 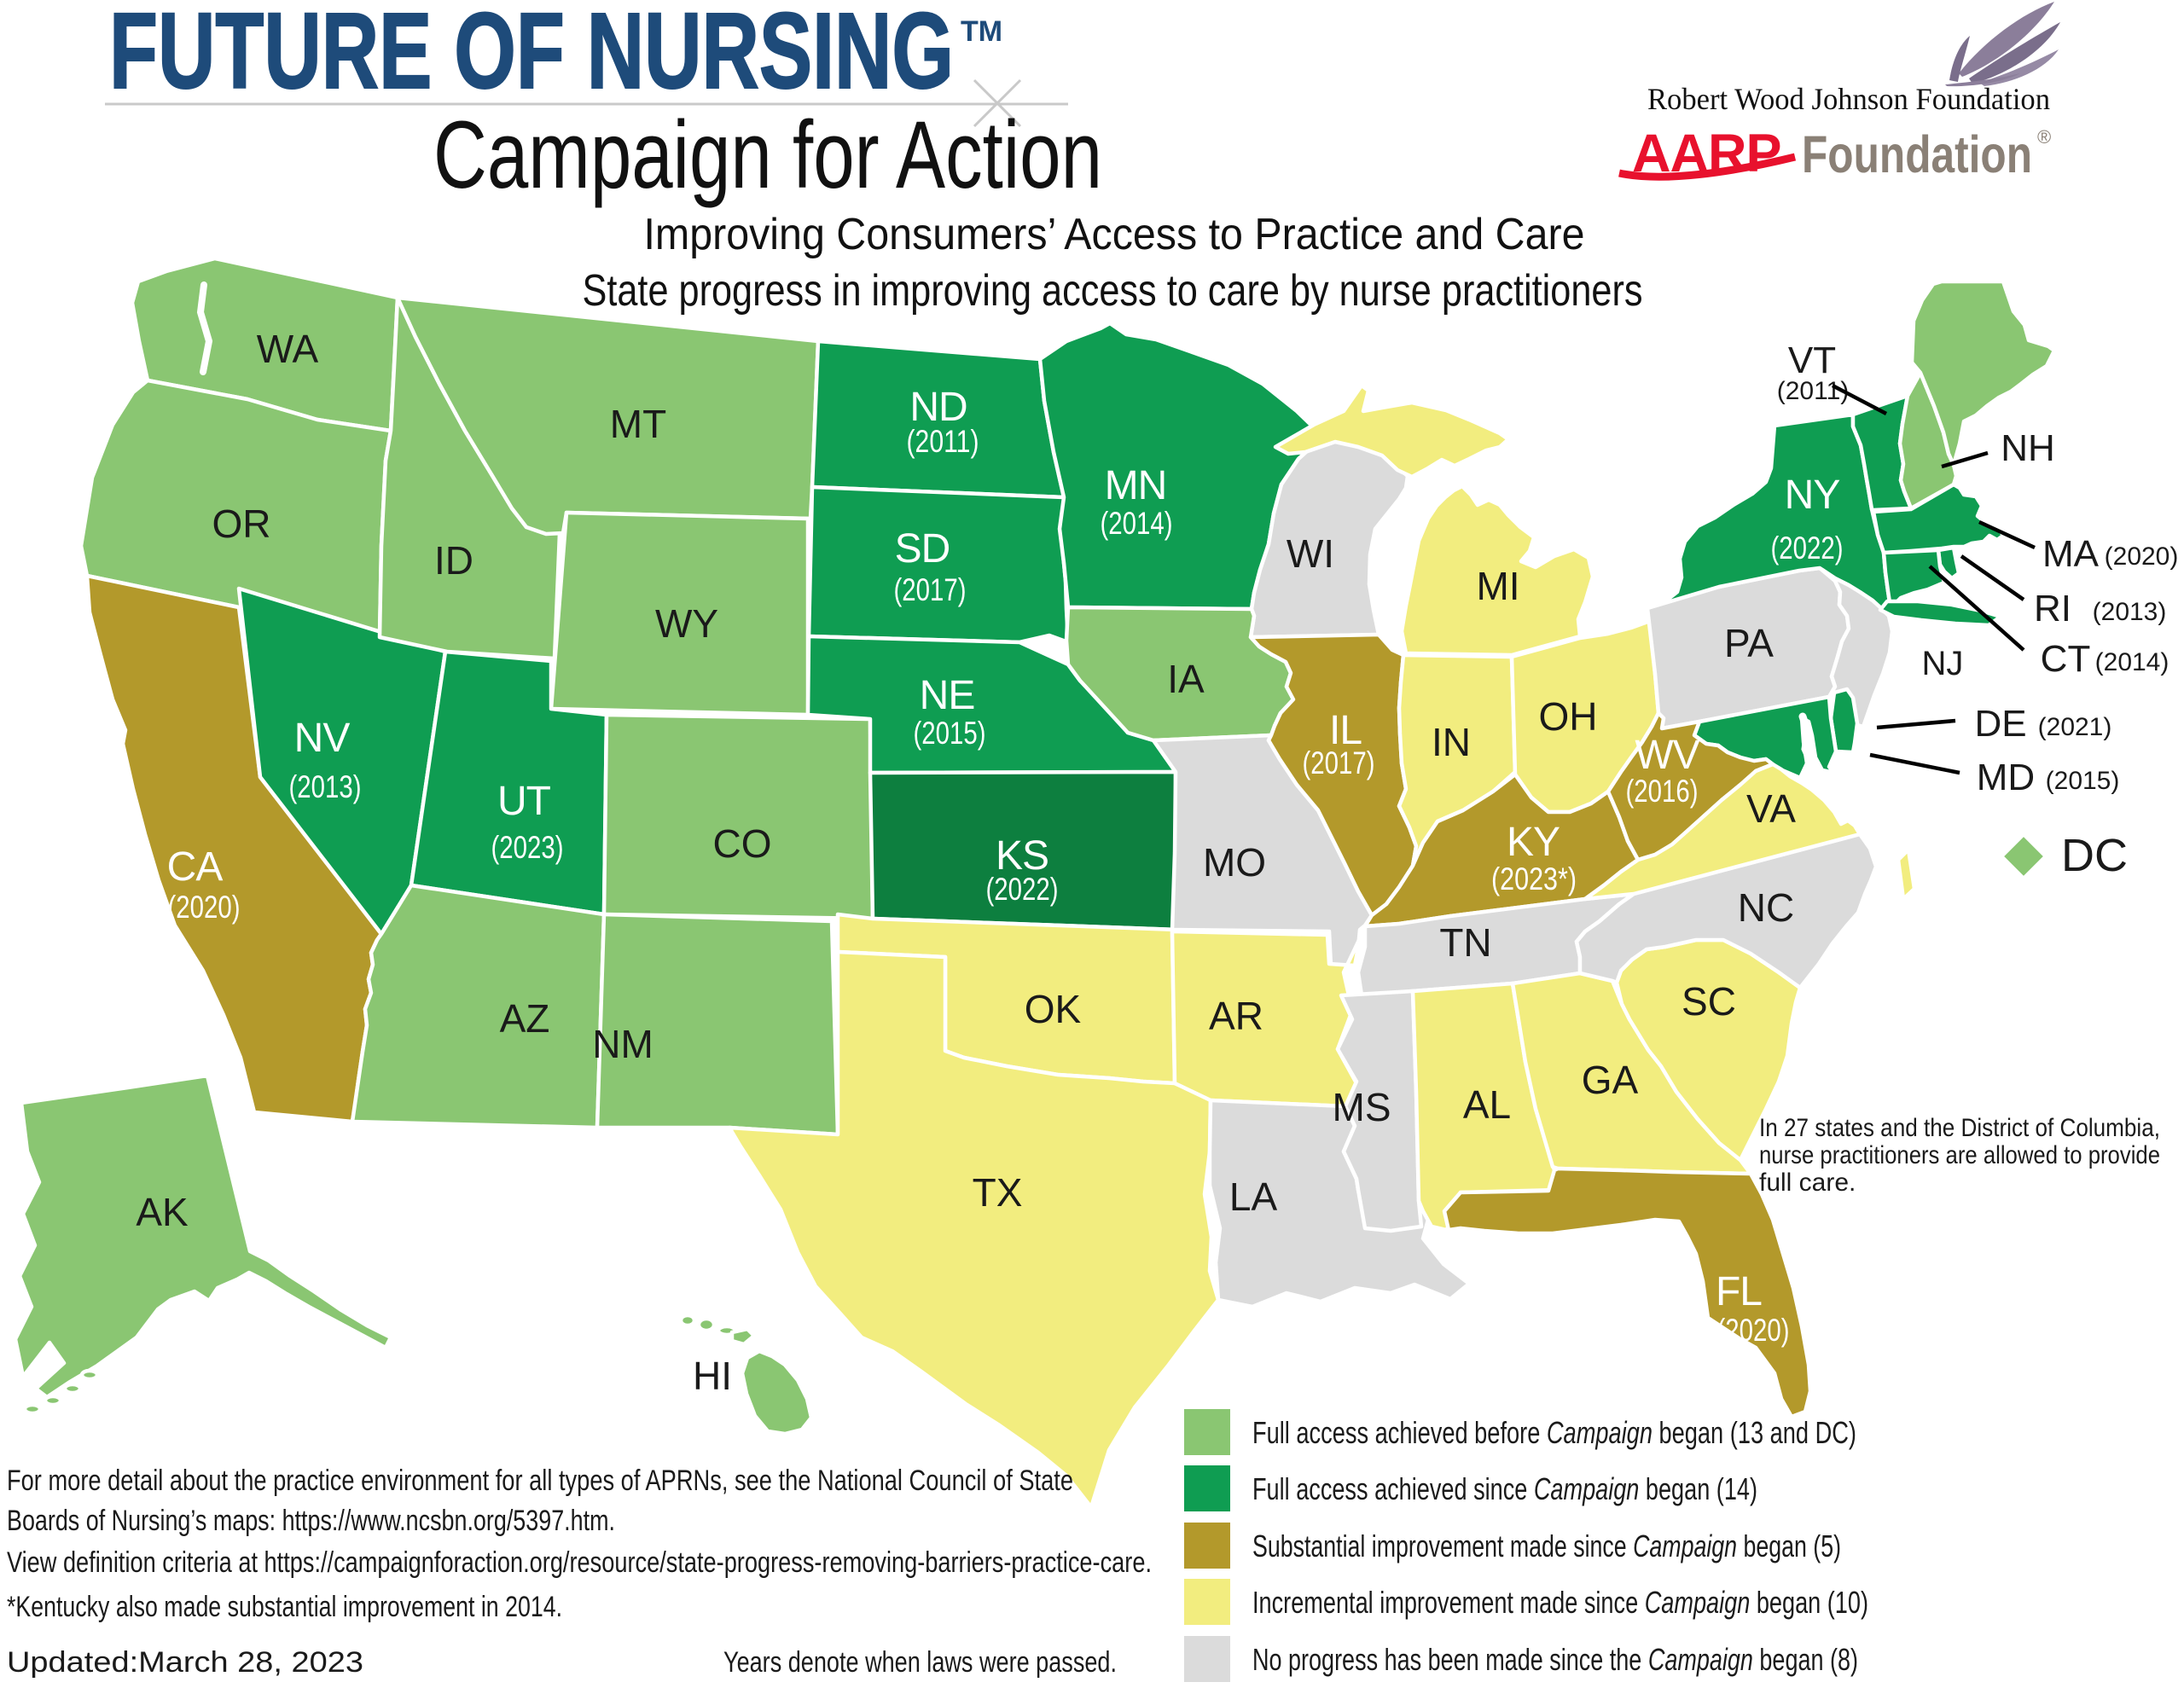 I want to click on svg-text: TX, so click(x=998, y=1193).